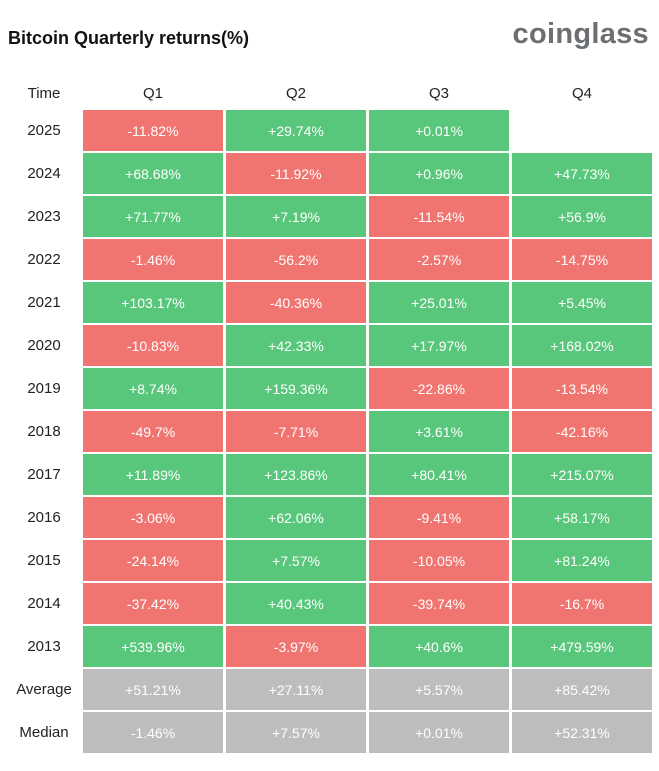 This screenshot has height=771, width=659. I want to click on 2017-q3-cell: +80.41%, so click(439, 474).